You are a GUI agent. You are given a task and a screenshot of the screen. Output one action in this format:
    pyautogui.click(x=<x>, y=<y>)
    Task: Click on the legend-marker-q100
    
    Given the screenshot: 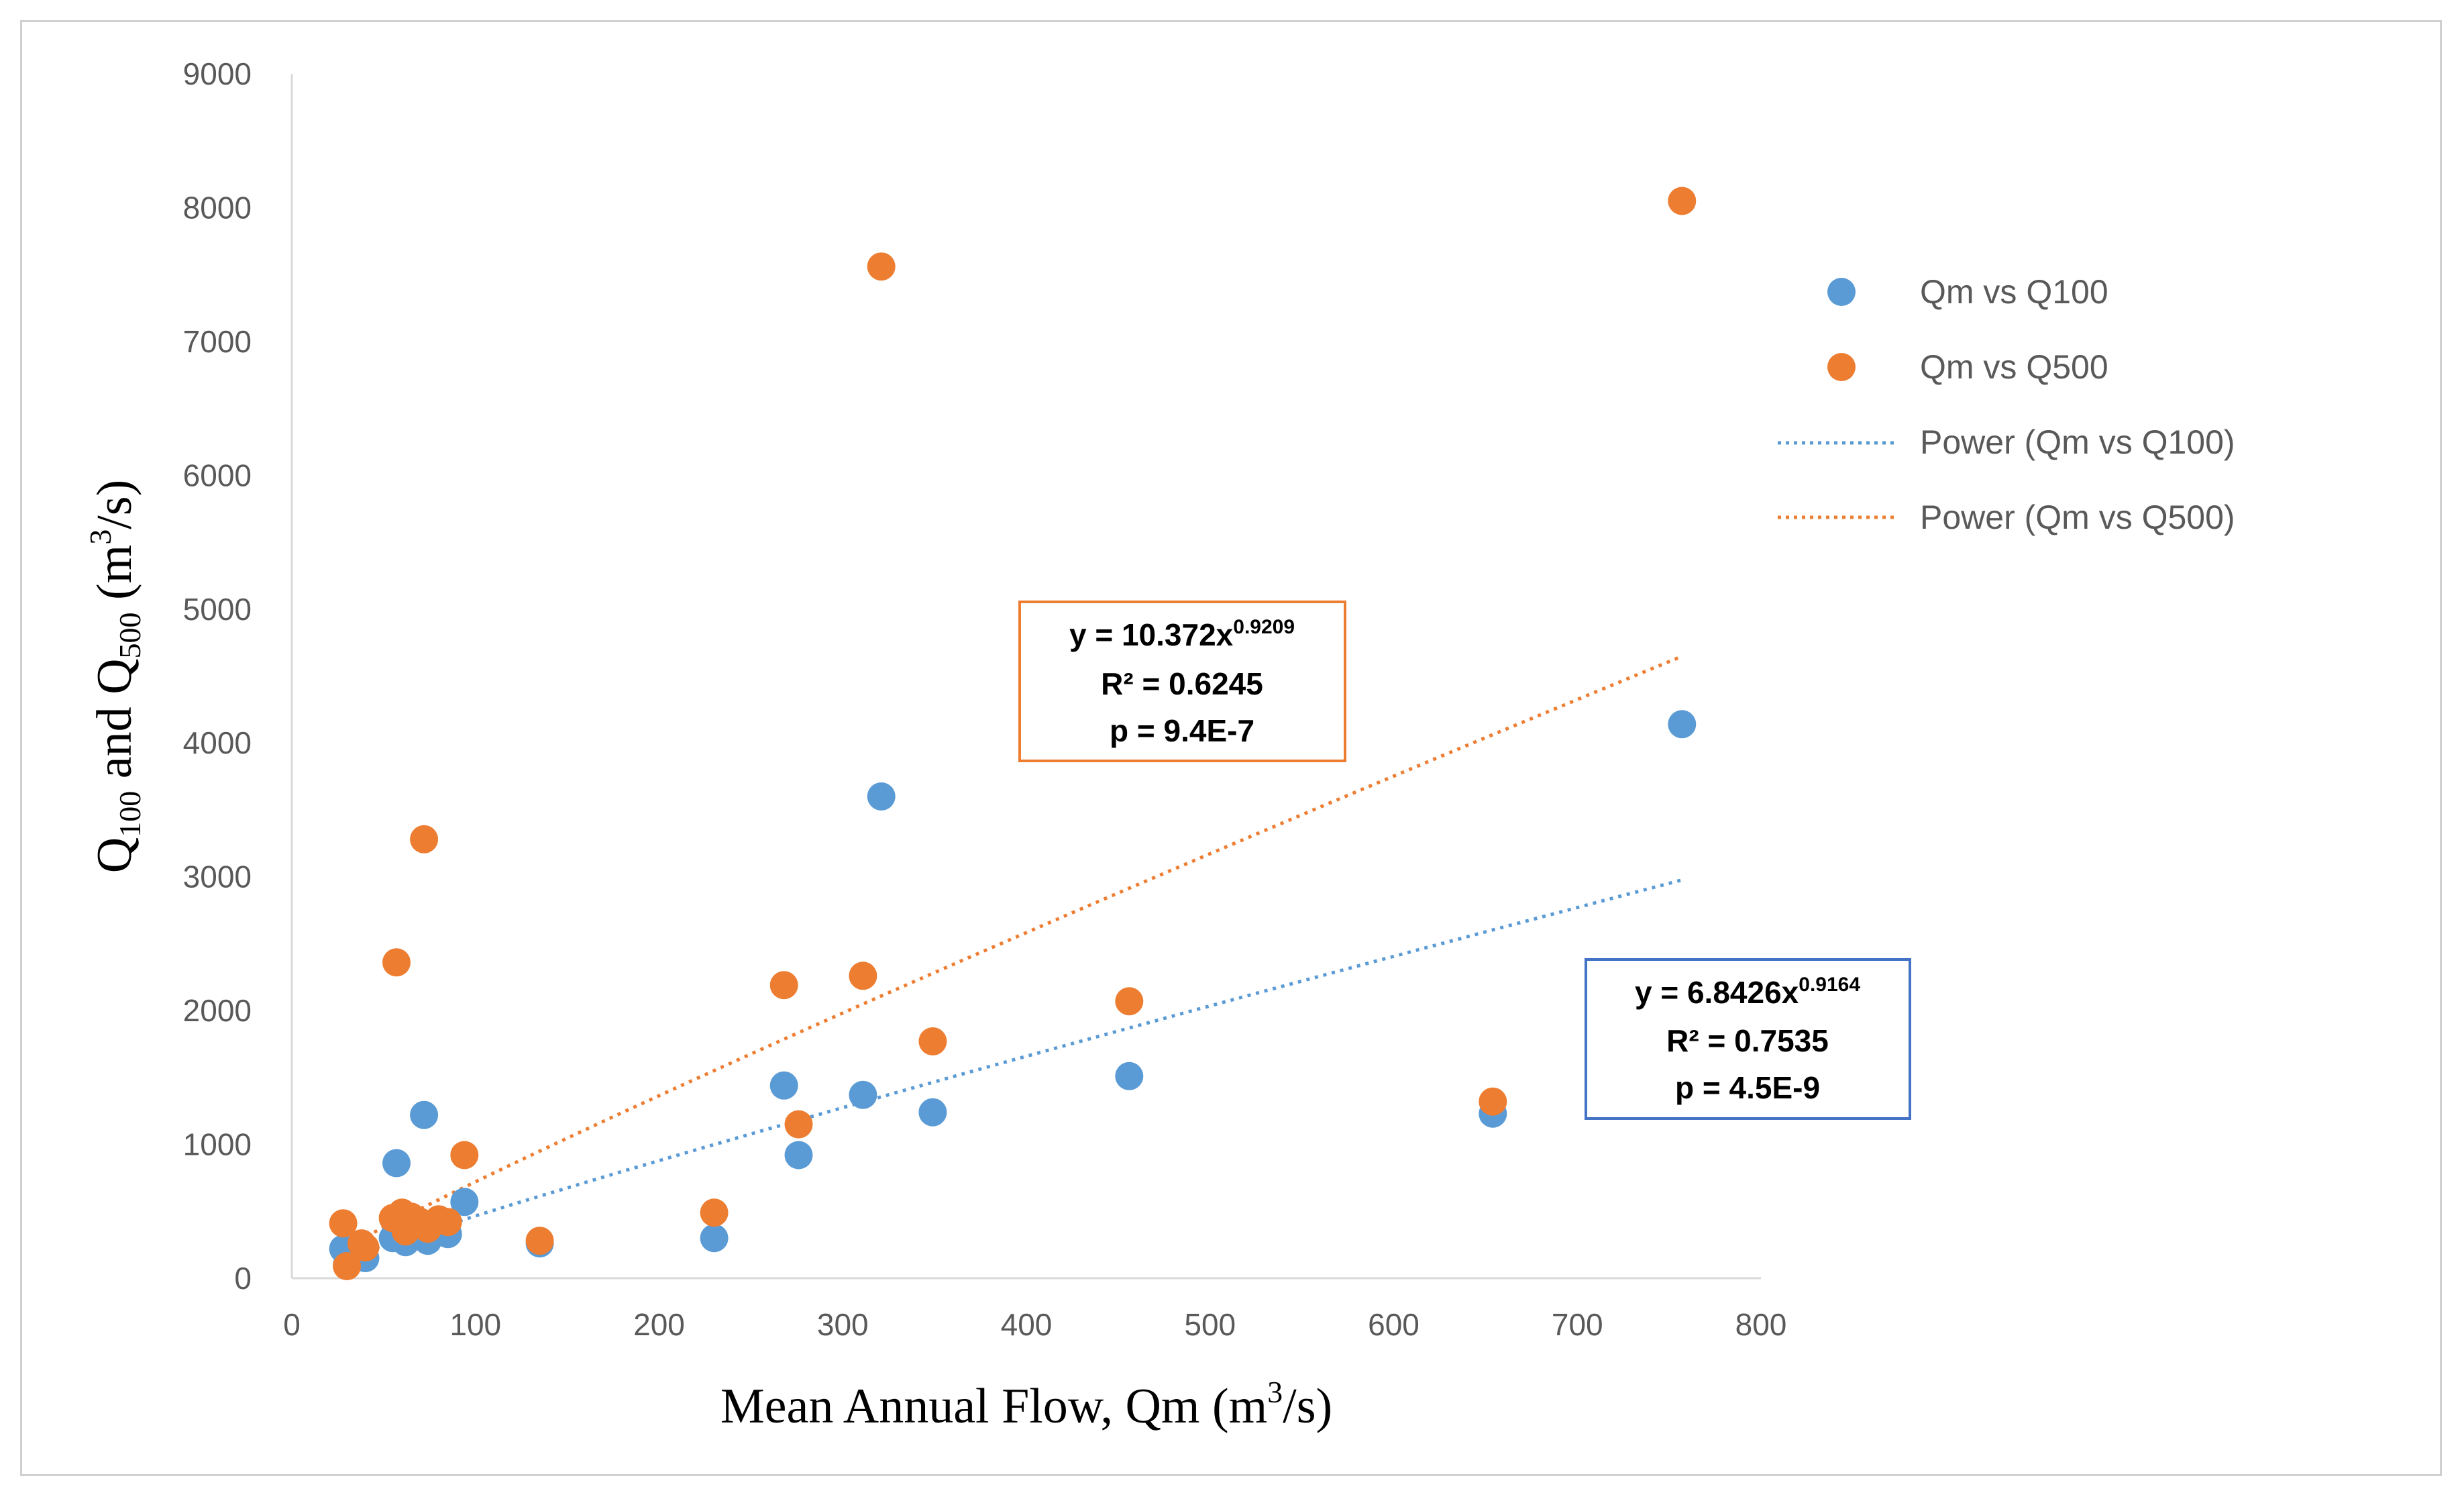 What is the action you would take?
    pyautogui.click(x=1842, y=292)
    